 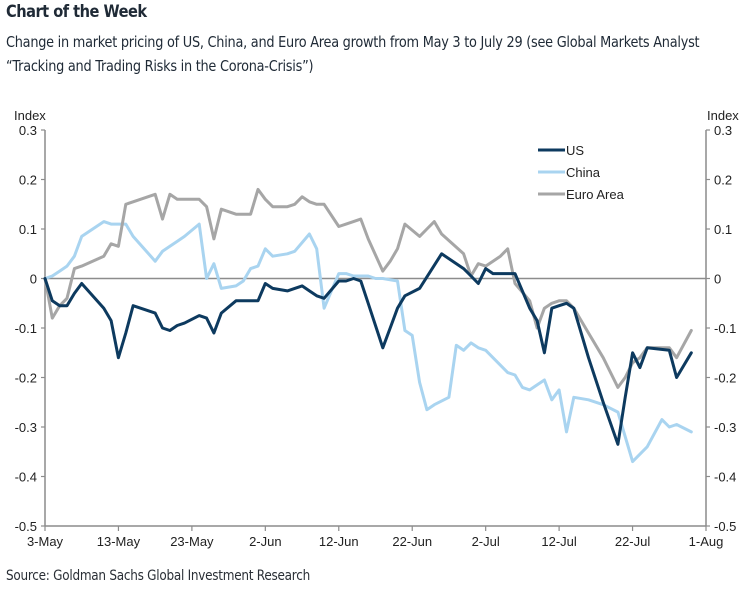 I want to click on y-tick-label-right: -0.2, so click(x=725, y=378).